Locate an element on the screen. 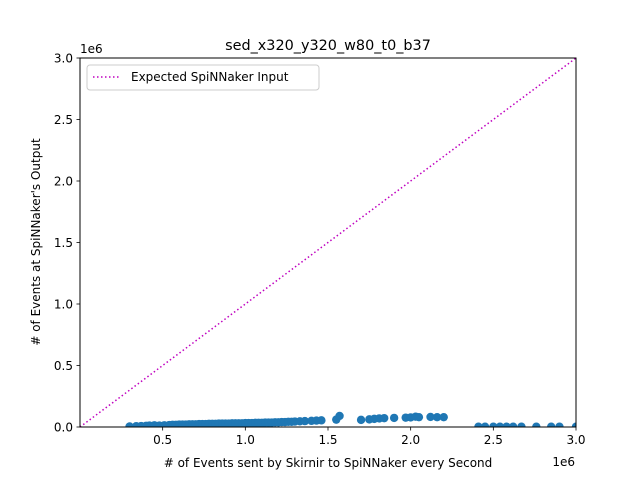 This screenshot has height=485, width=640. y-tick-label: 2.5 is located at coordinates (63, 120).